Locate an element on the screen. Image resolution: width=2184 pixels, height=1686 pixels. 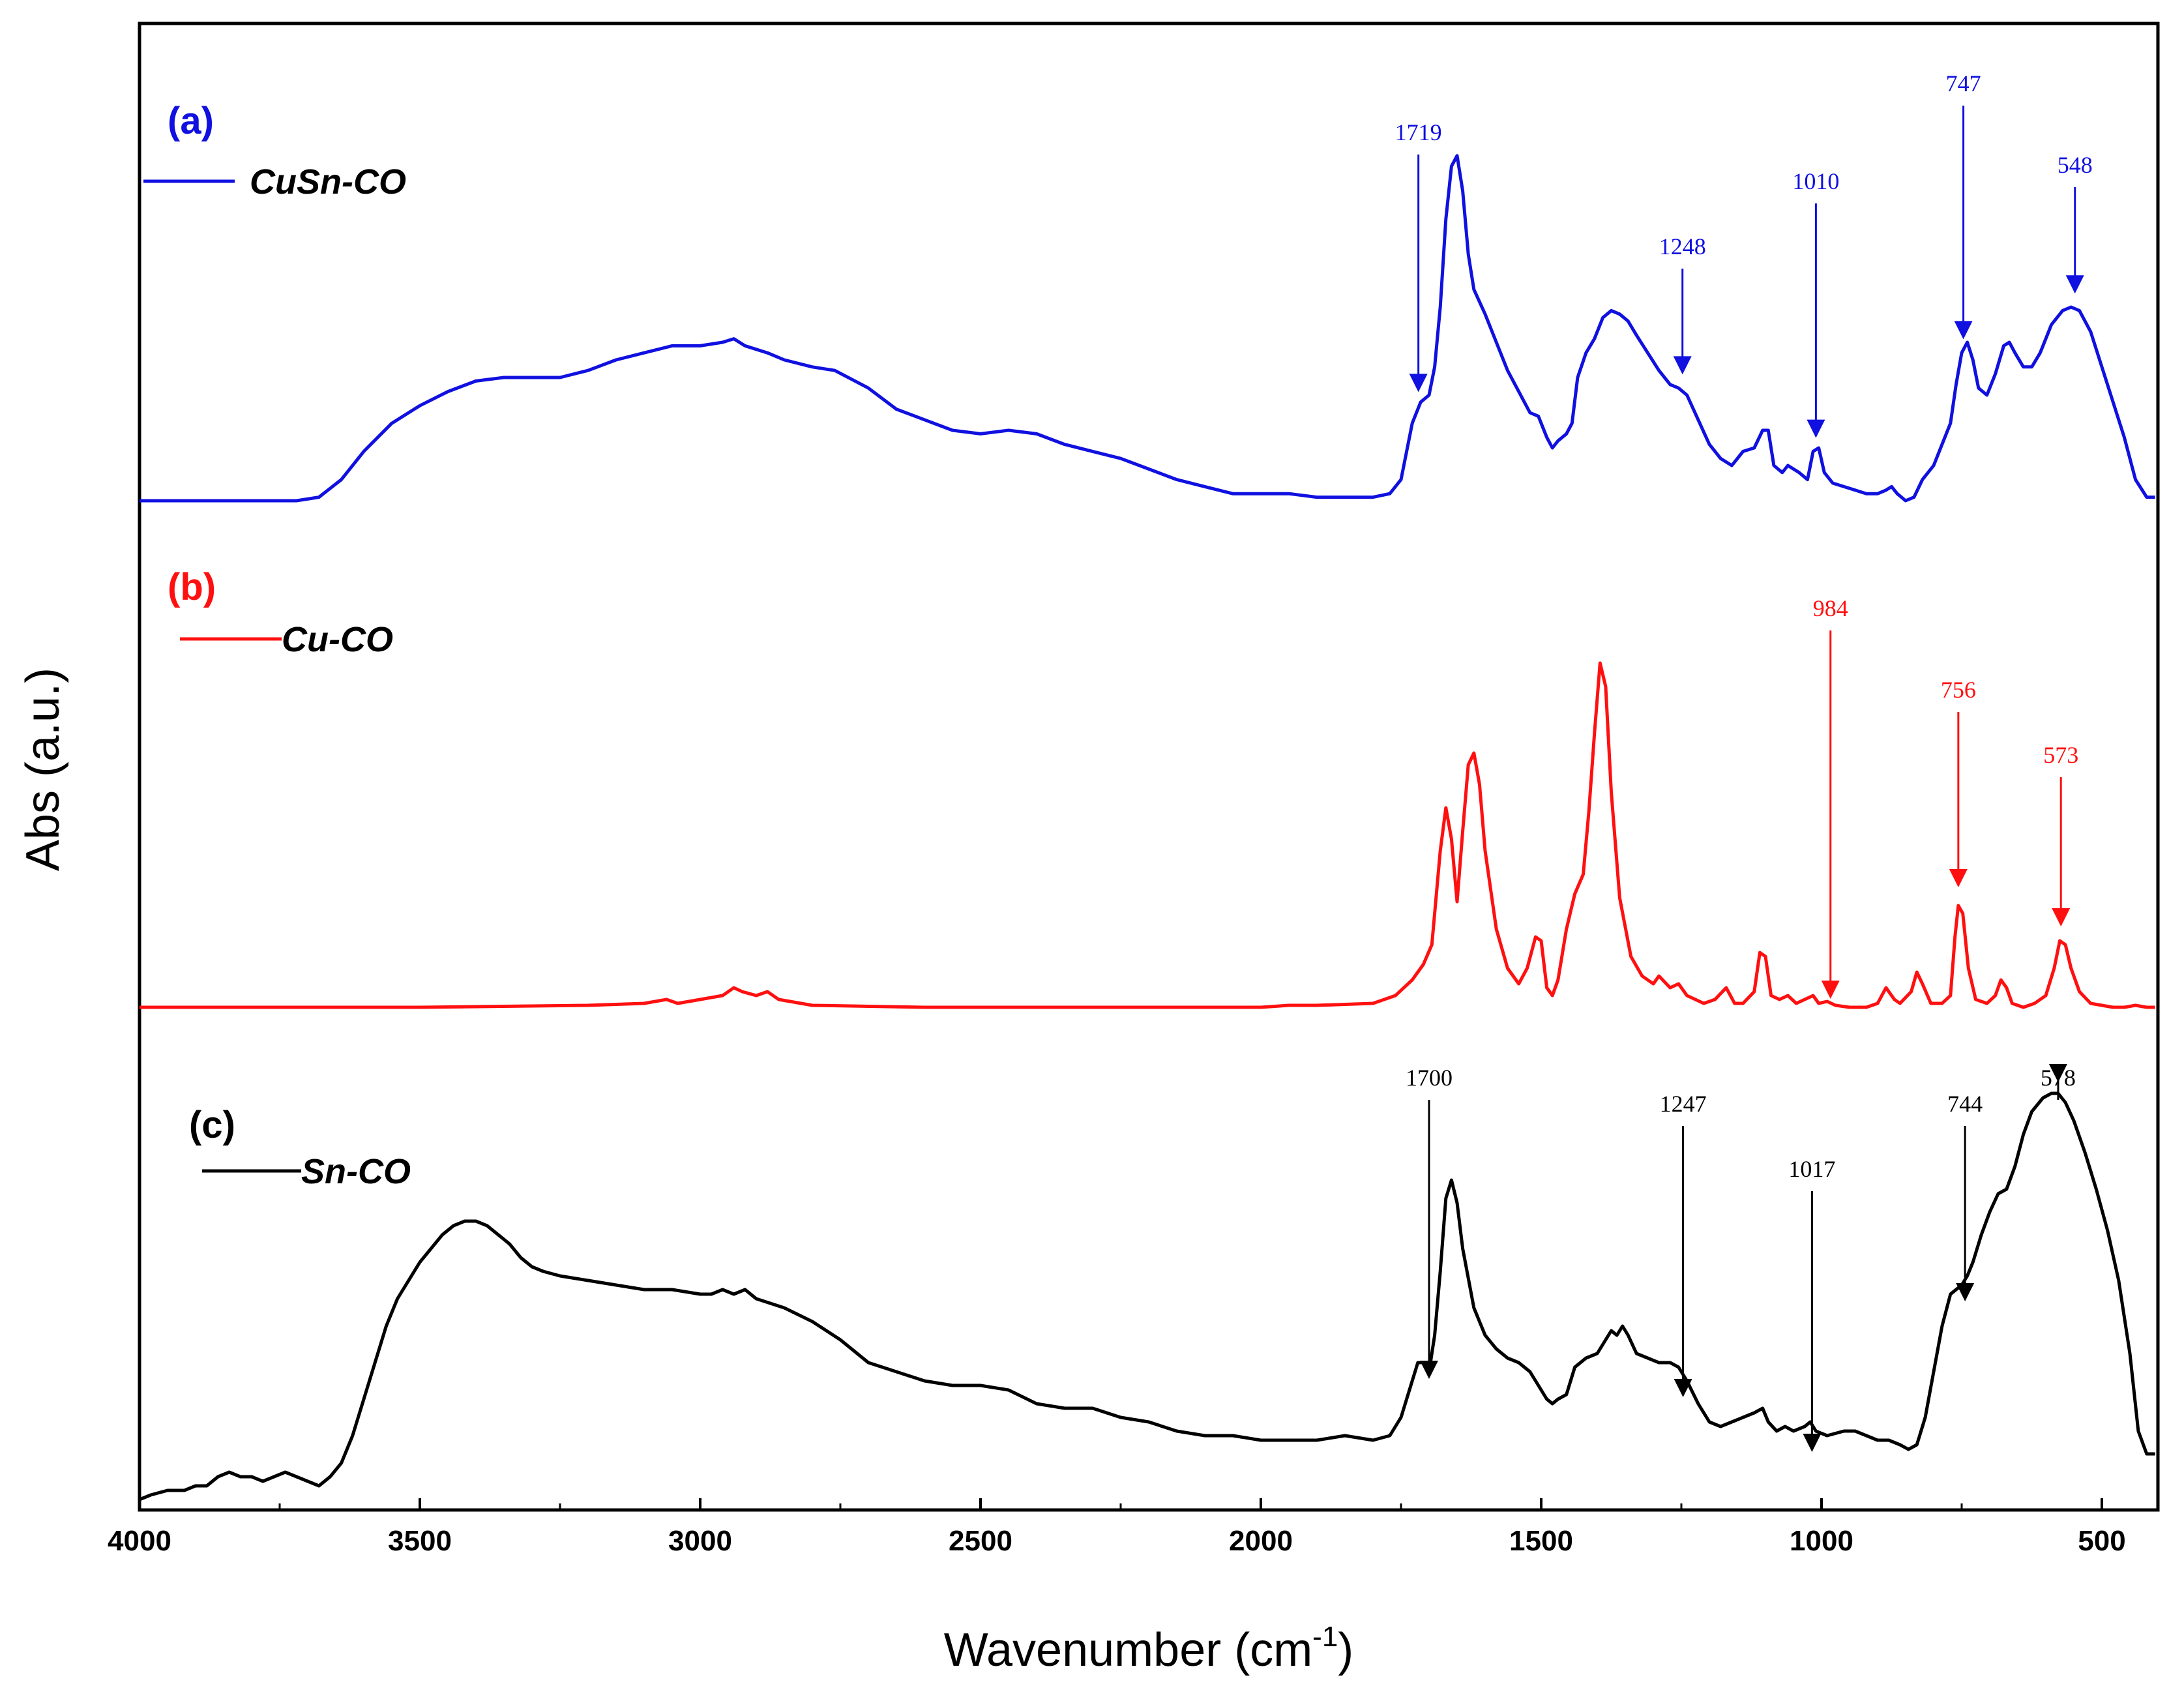
peak-label: 578 is located at coordinates (2058, 1078).